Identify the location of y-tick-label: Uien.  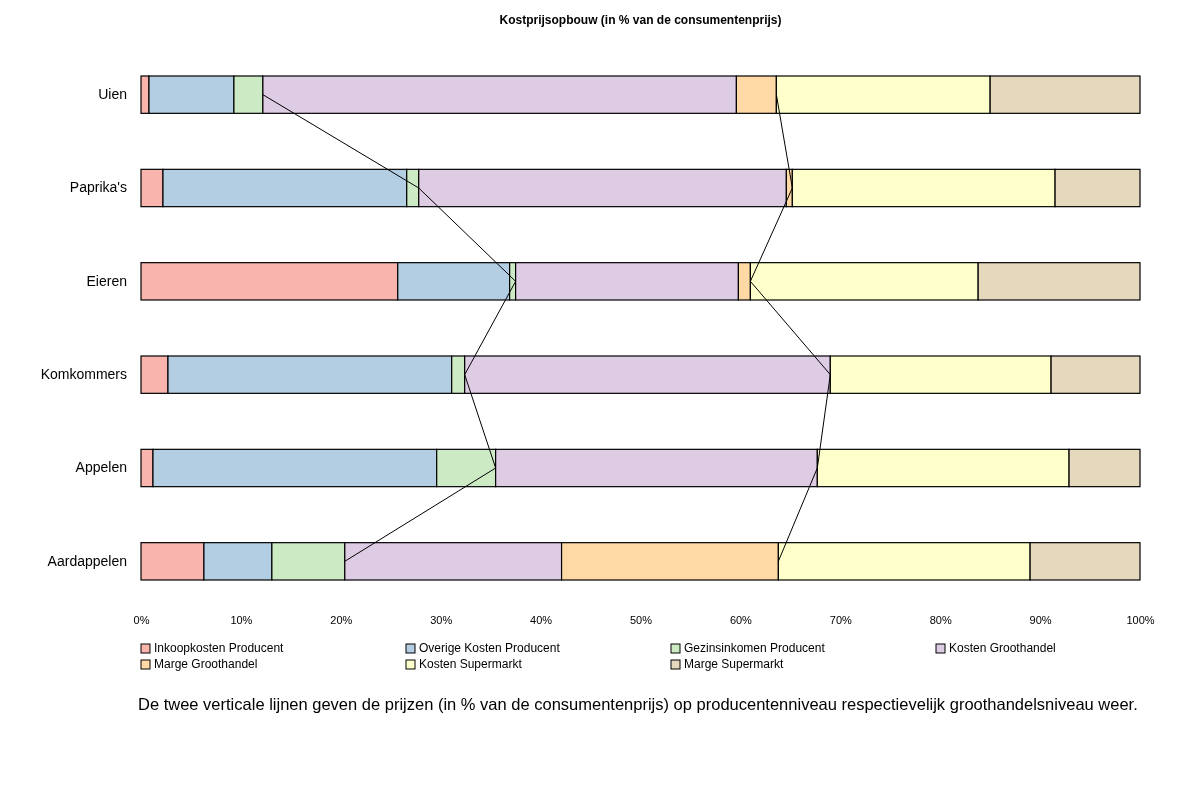
(112, 94).